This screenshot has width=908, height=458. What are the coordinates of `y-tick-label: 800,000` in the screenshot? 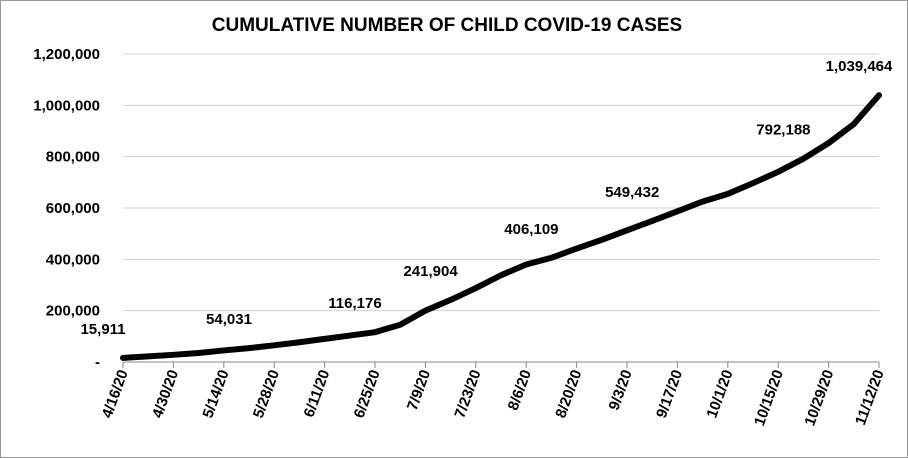 It's located at (73, 157).